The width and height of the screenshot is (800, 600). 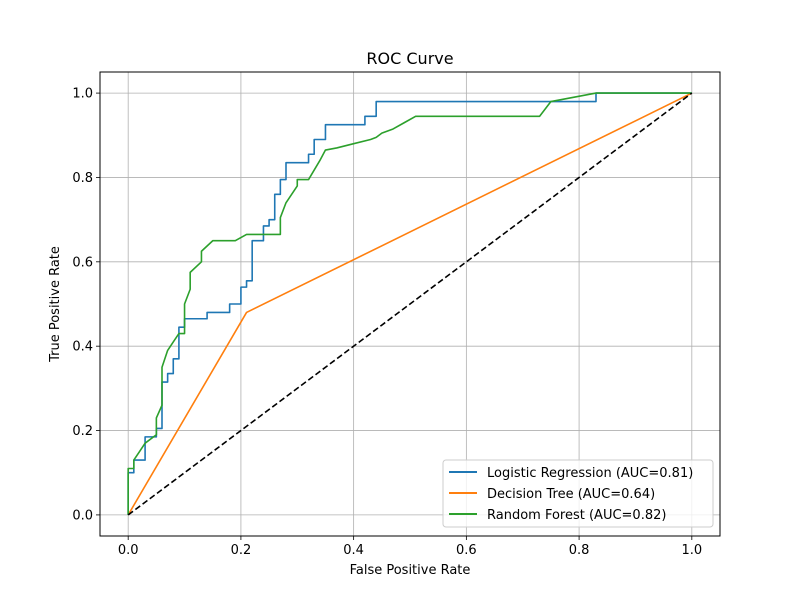 What do you see at coordinates (353, 550) in the screenshot?
I see `x-tick-label: 0.4` at bounding box center [353, 550].